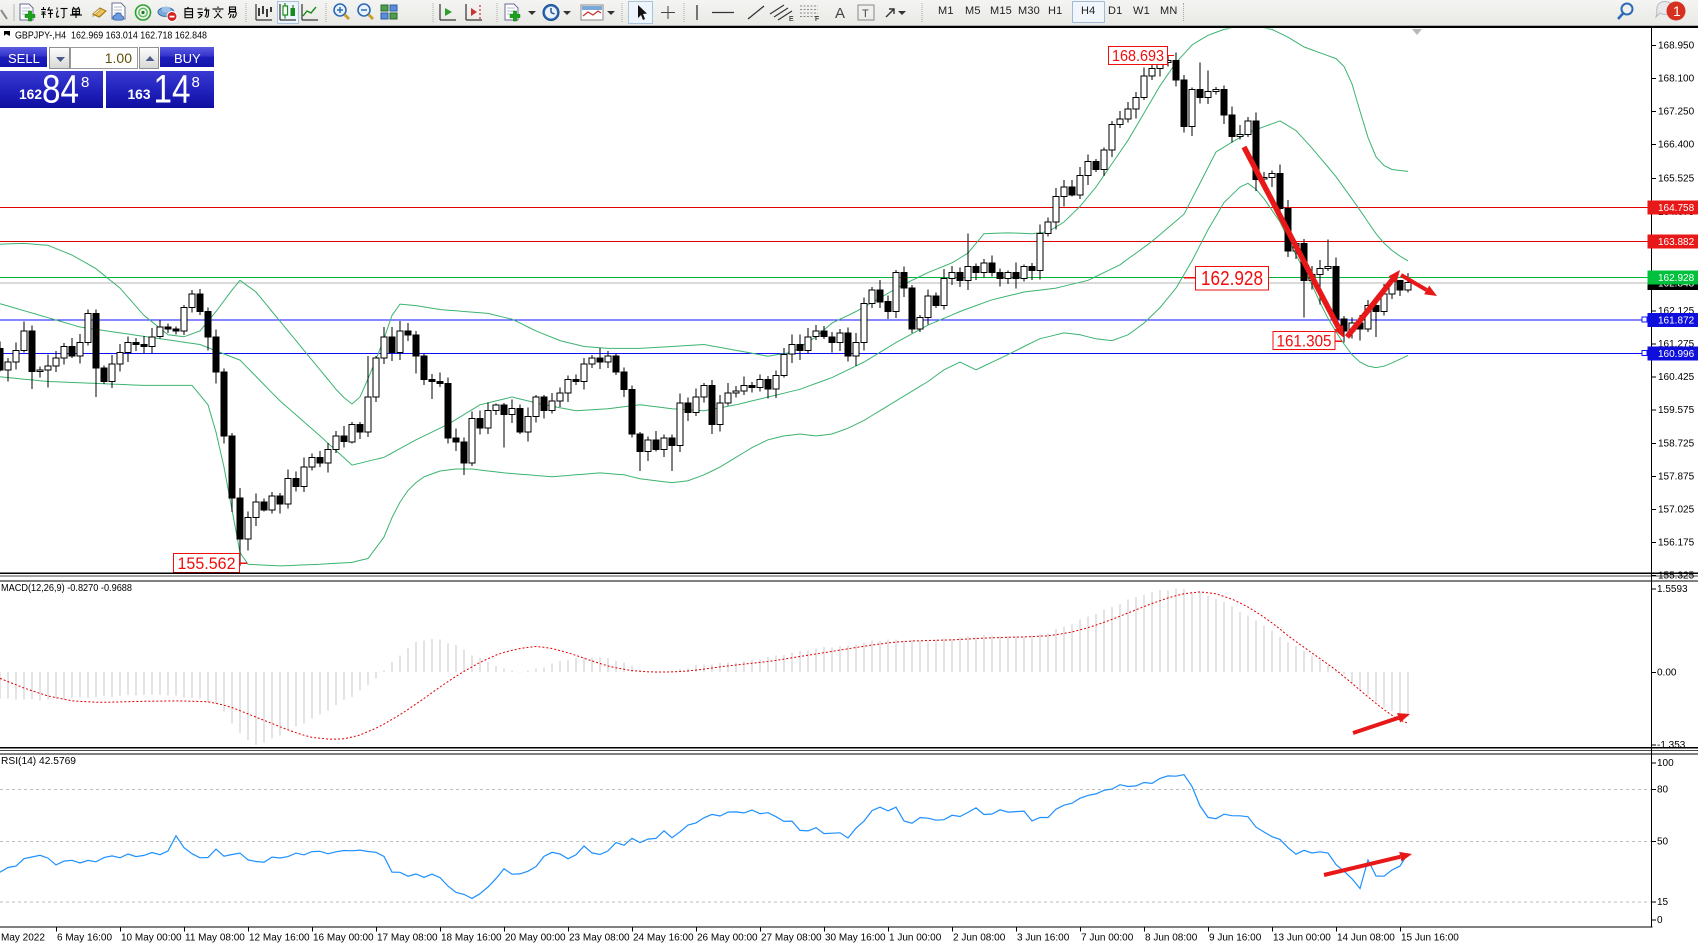 The image size is (1698, 945). Describe the element at coordinates (171, 89) in the screenshot. I see `svg-text: 14` at that location.